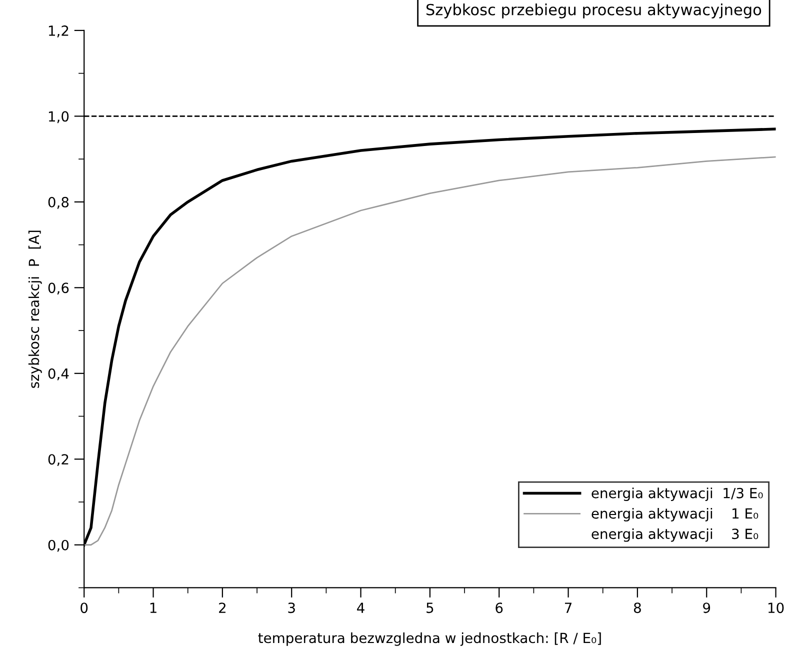 This screenshot has width=786, height=648. Describe the element at coordinates (776, 608) in the screenshot. I see `x-tick-label: 10` at that location.